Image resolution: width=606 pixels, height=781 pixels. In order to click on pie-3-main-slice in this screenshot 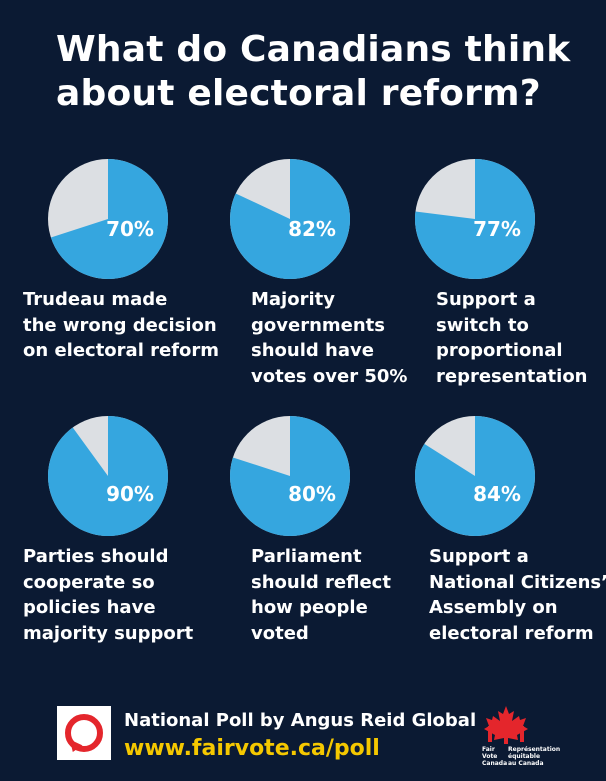, I will do `click(474, 219)`.